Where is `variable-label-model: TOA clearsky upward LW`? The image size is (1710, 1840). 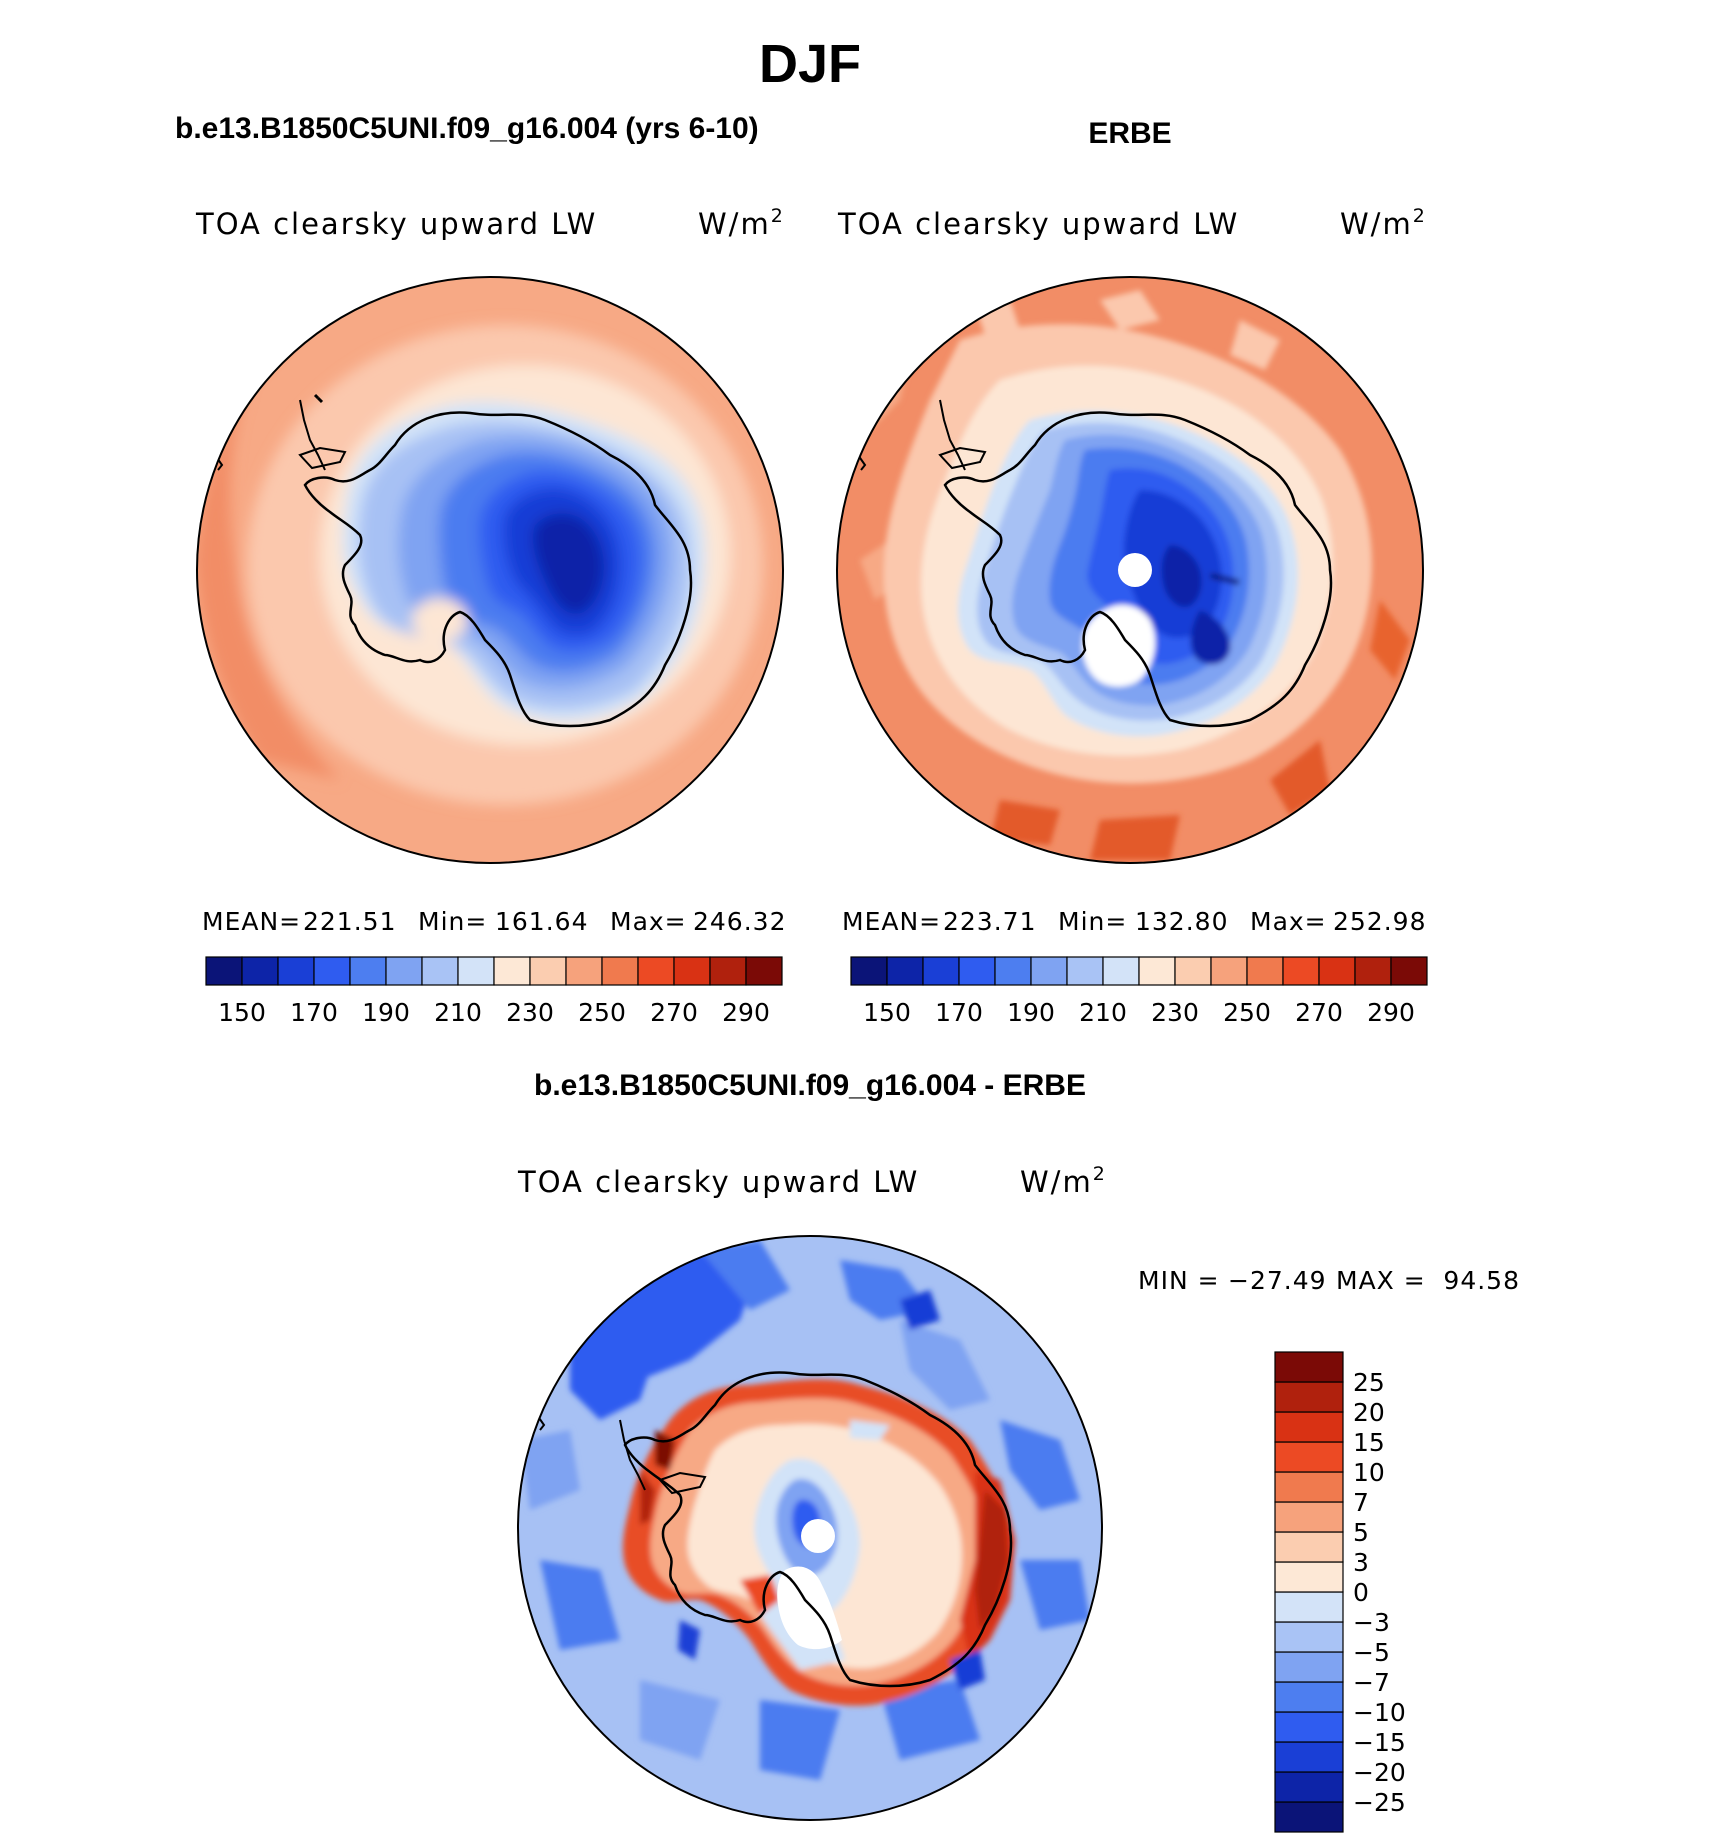 variable-label-model: TOA clearsky upward LW is located at coordinates (396, 224).